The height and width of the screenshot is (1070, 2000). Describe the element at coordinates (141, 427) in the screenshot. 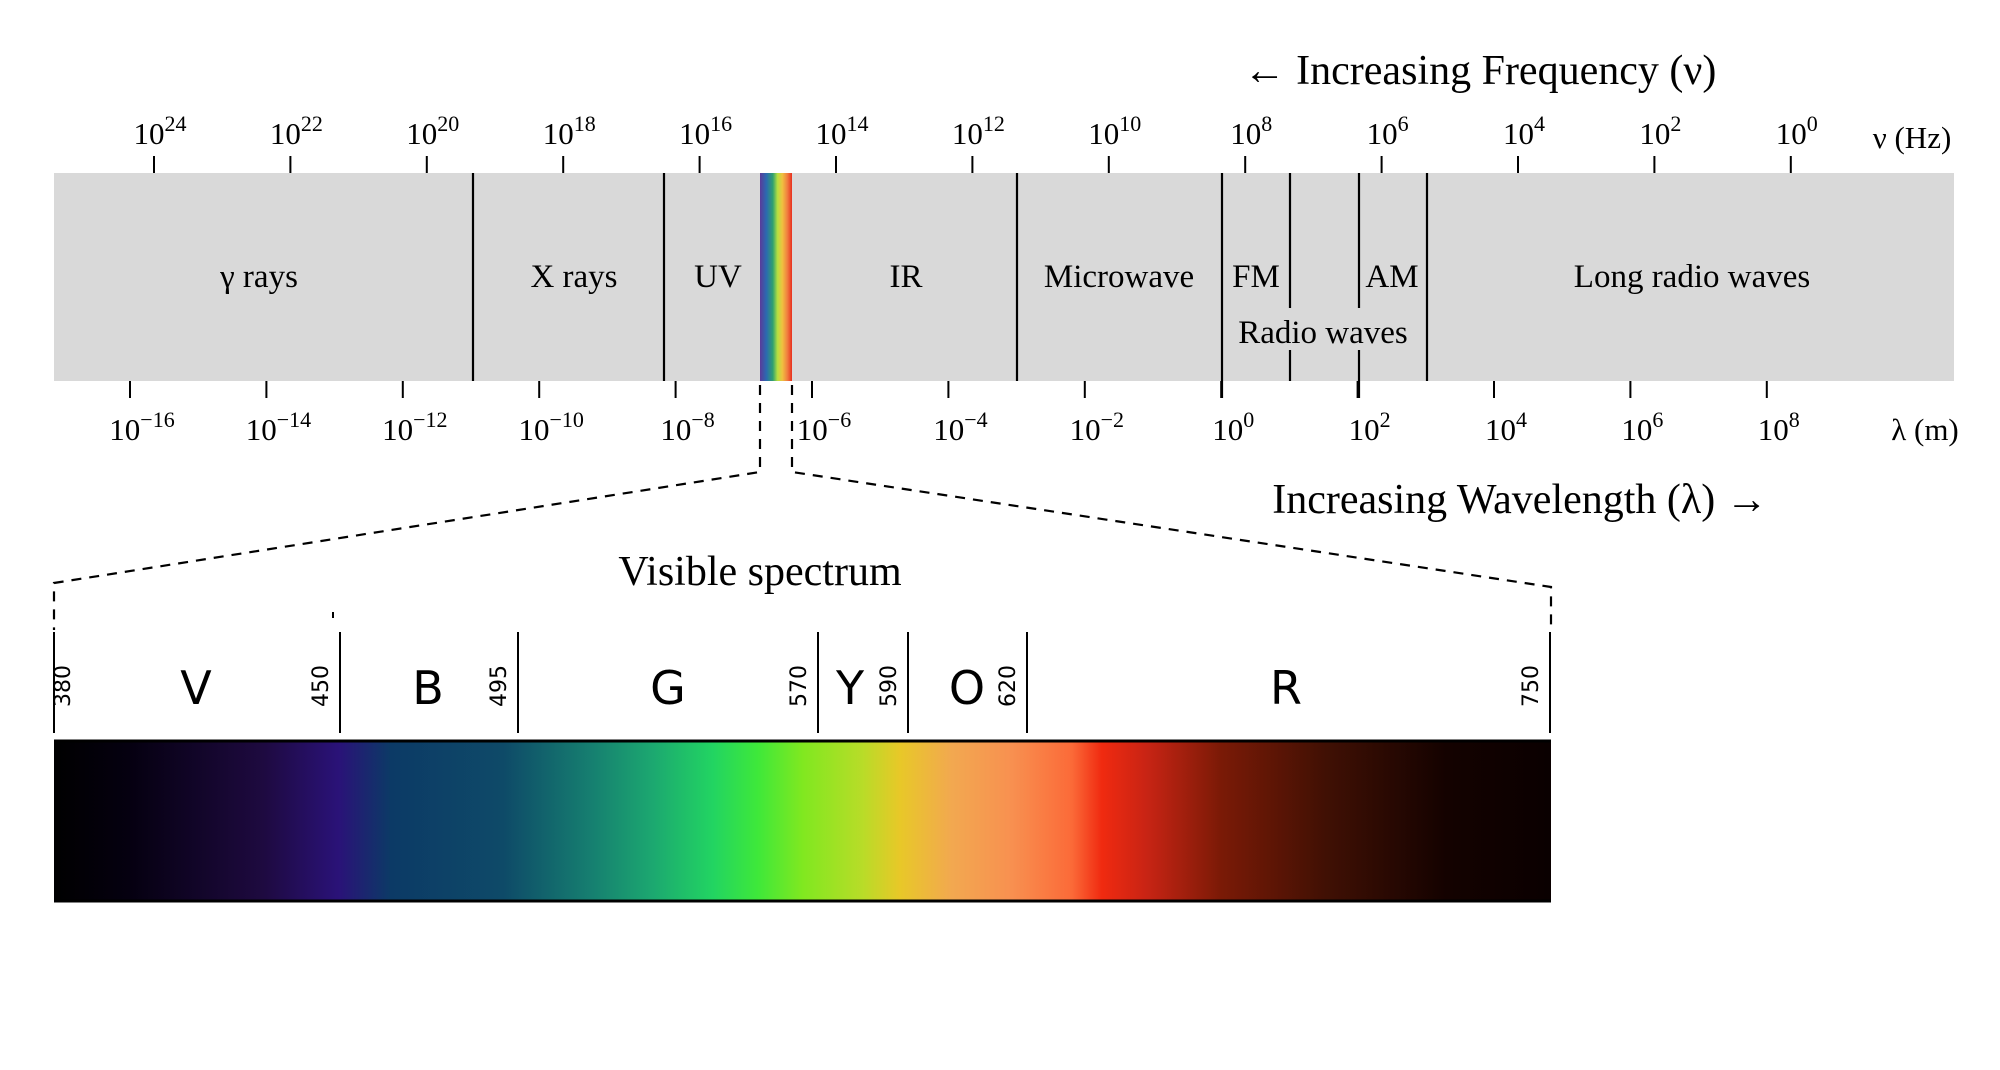

I see `wavelength-tick-label: 10⁻¹⁶` at that location.